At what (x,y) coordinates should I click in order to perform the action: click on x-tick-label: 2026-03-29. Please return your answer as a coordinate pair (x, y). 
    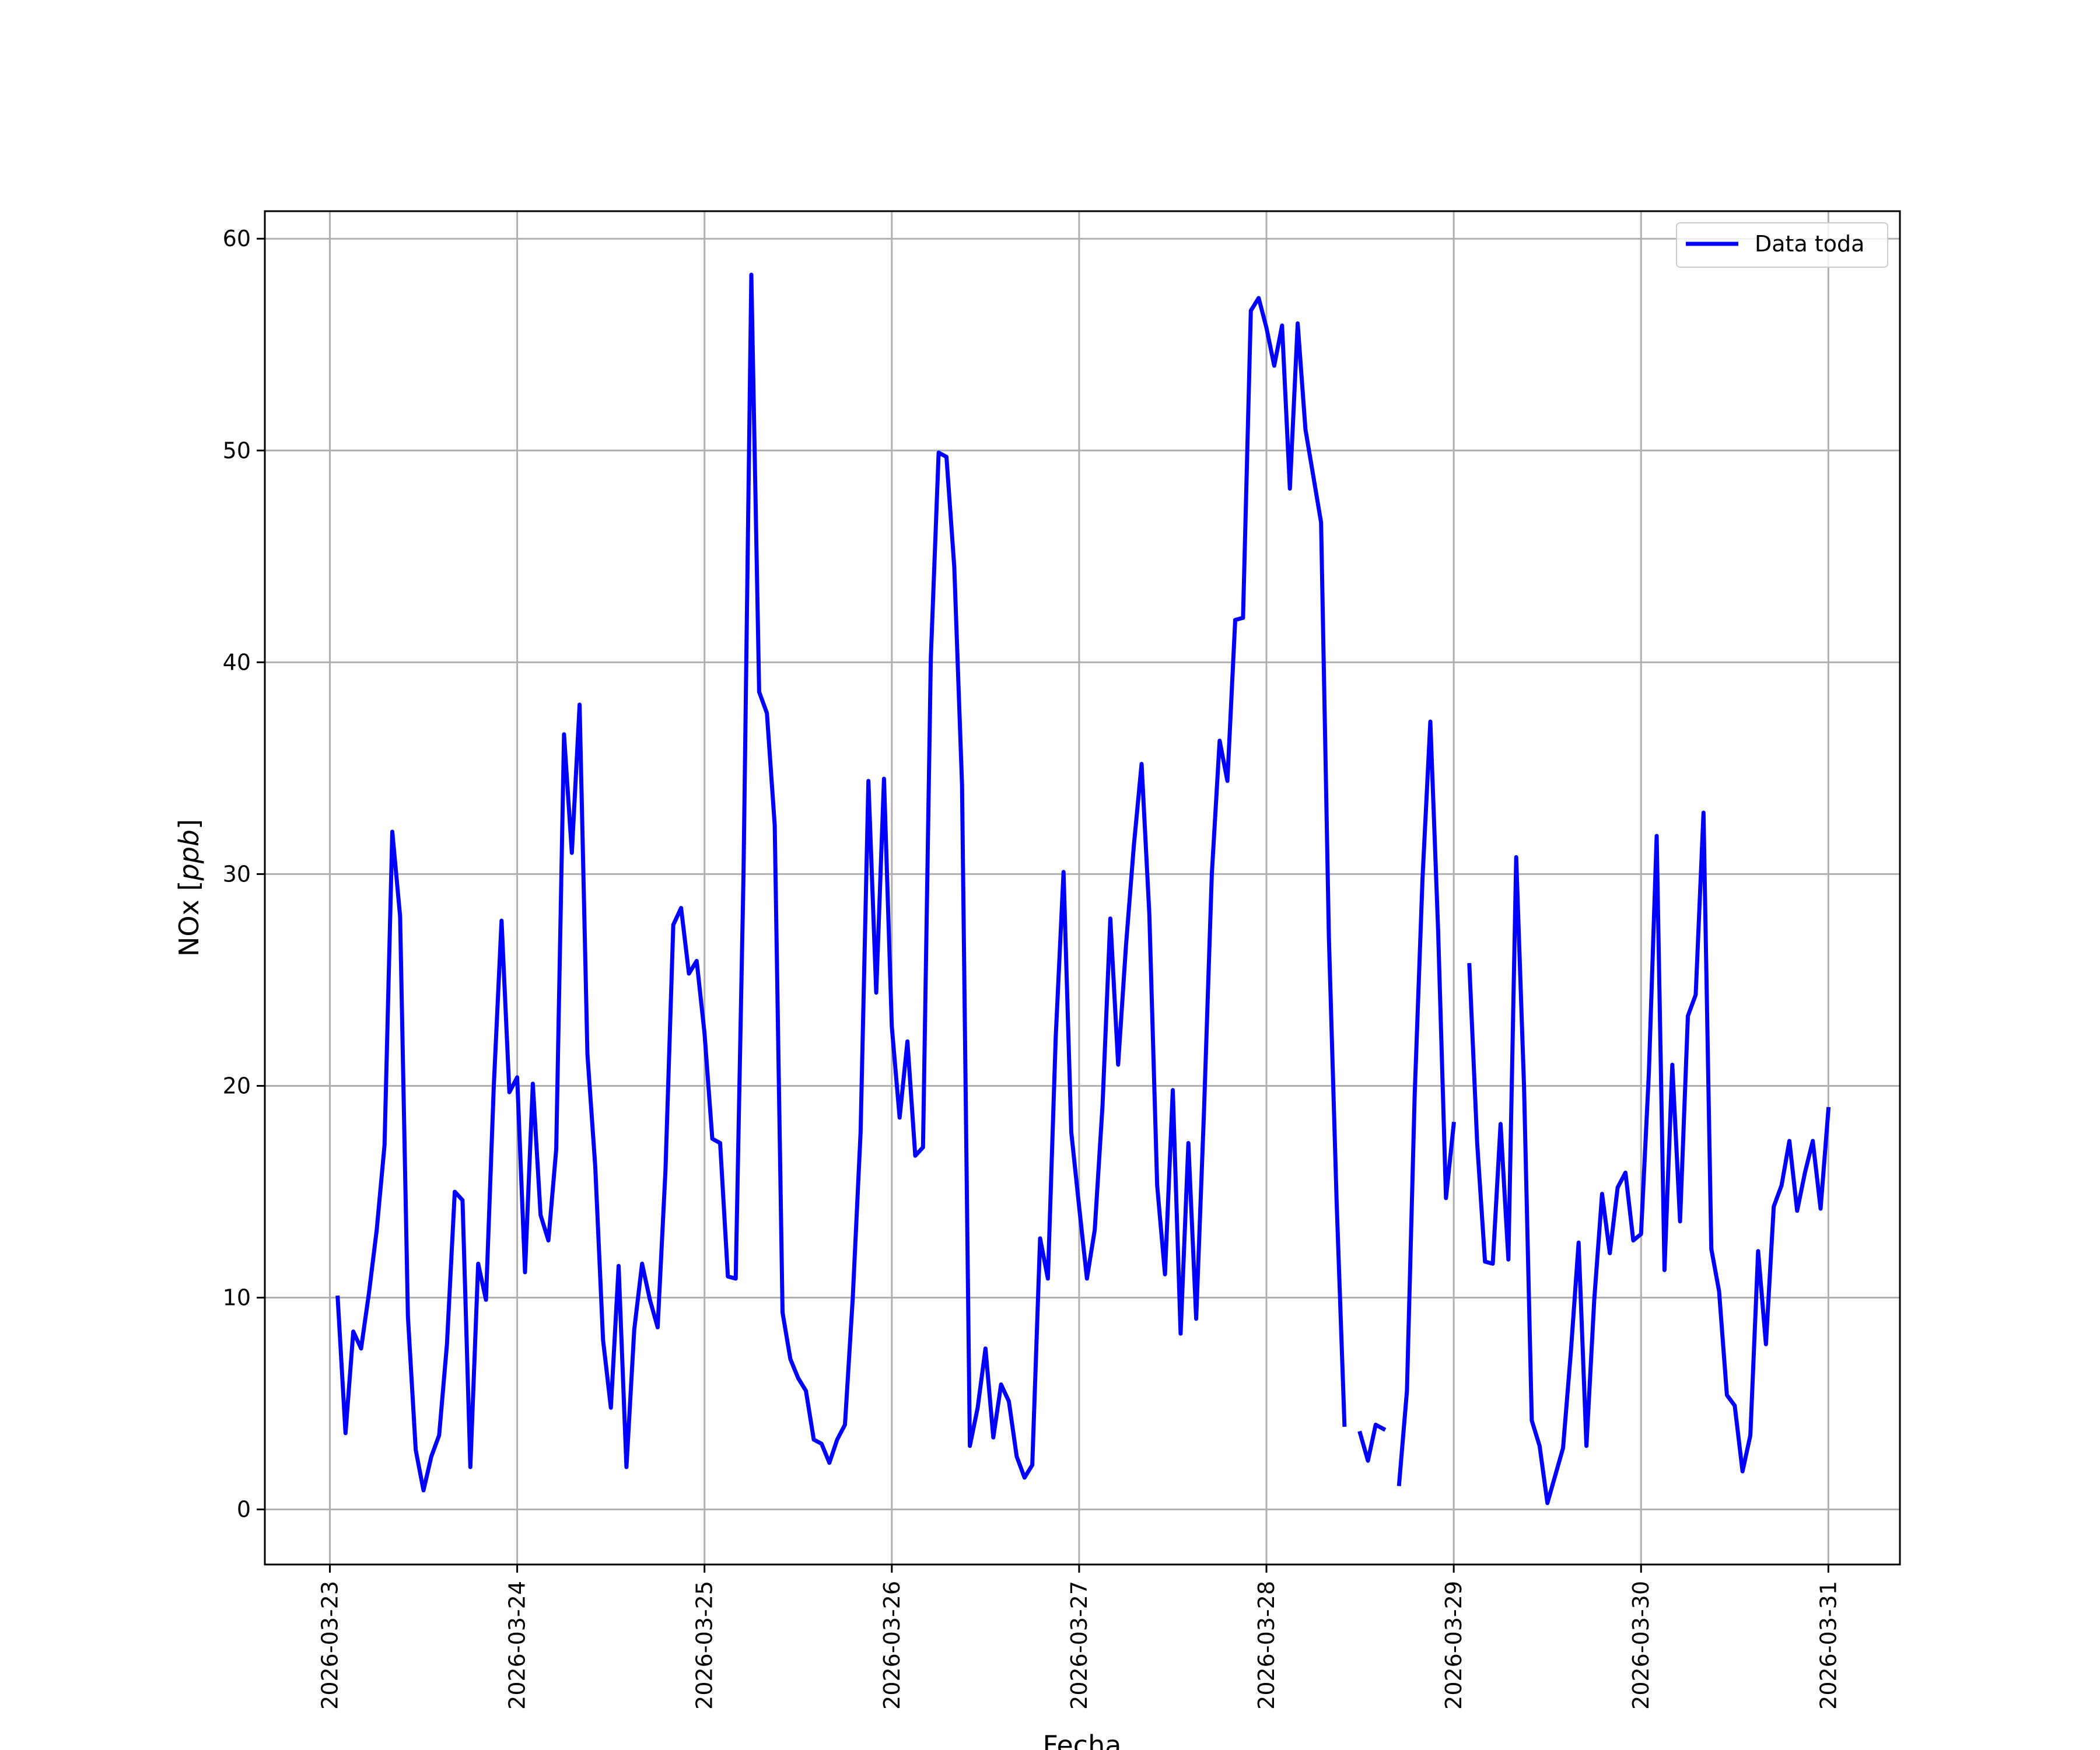
    Looking at the image, I should click on (1454, 1645).